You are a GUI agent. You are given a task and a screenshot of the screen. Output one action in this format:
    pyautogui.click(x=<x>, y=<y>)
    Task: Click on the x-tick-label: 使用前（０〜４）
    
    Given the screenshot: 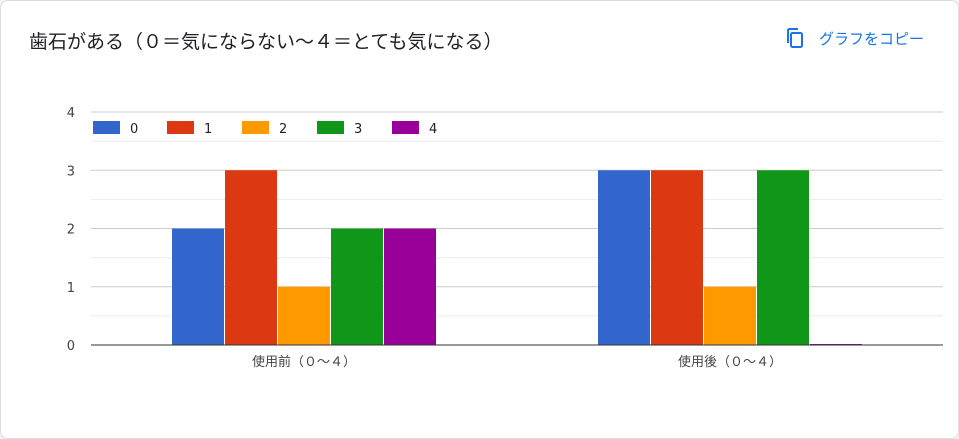 What is the action you would take?
    pyautogui.click(x=304, y=362)
    